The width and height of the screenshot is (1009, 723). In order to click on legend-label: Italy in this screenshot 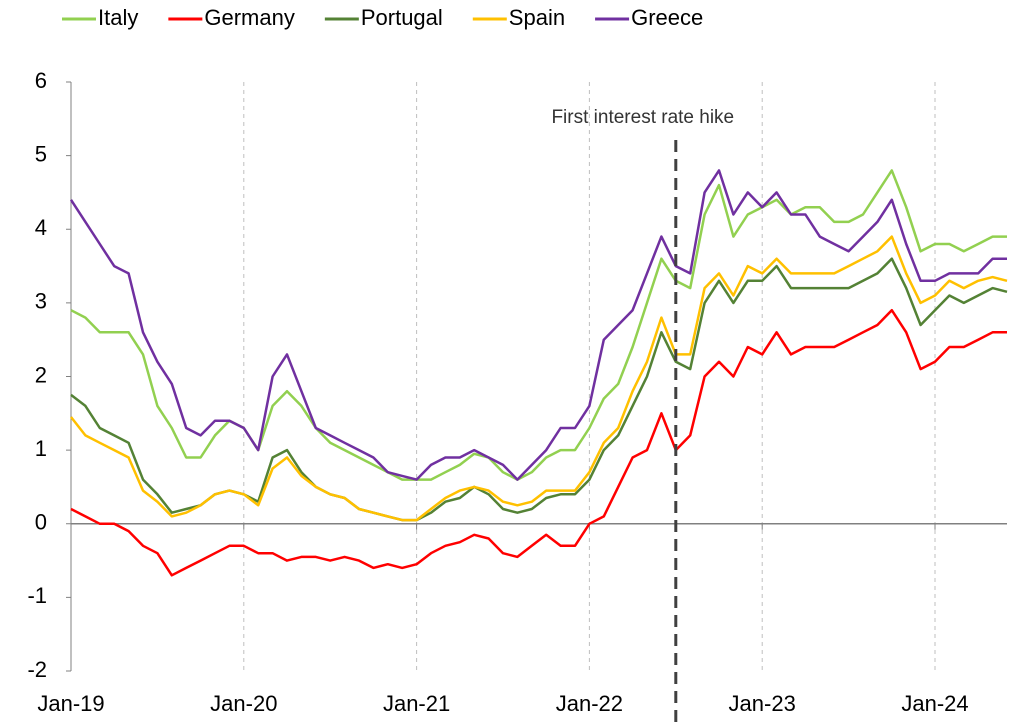, I will do `click(118, 17)`.